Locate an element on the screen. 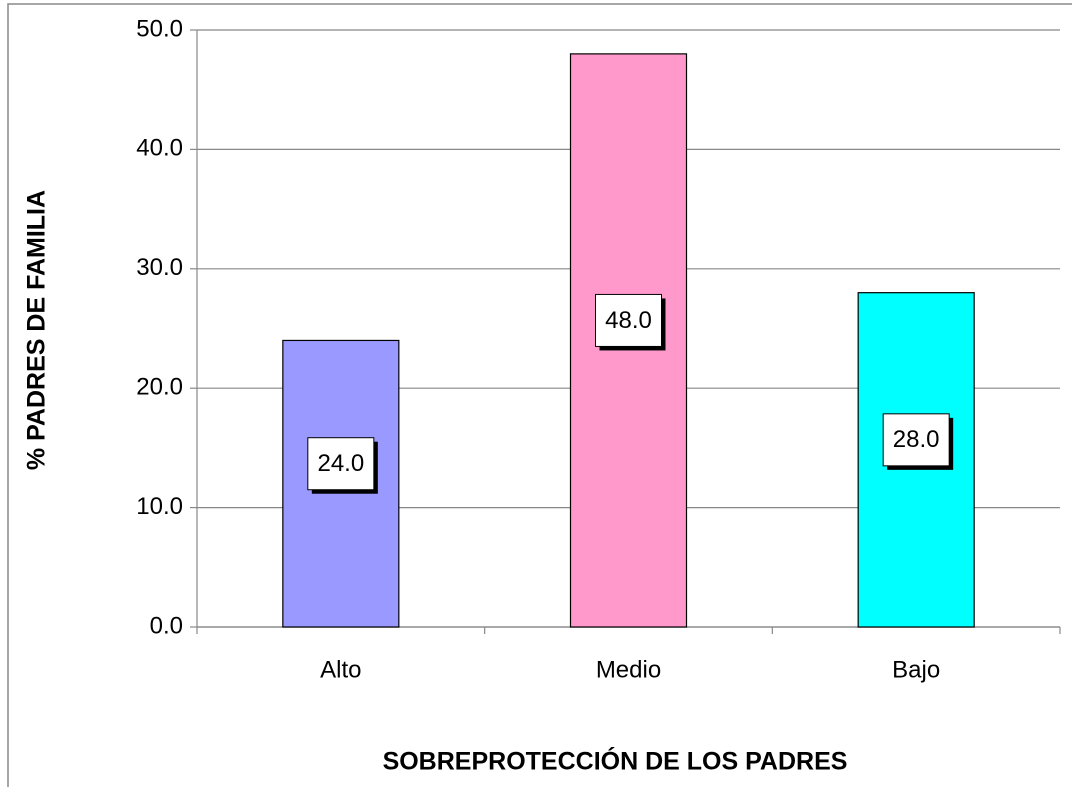  y-tick-label: 20.0 is located at coordinates (159, 387).